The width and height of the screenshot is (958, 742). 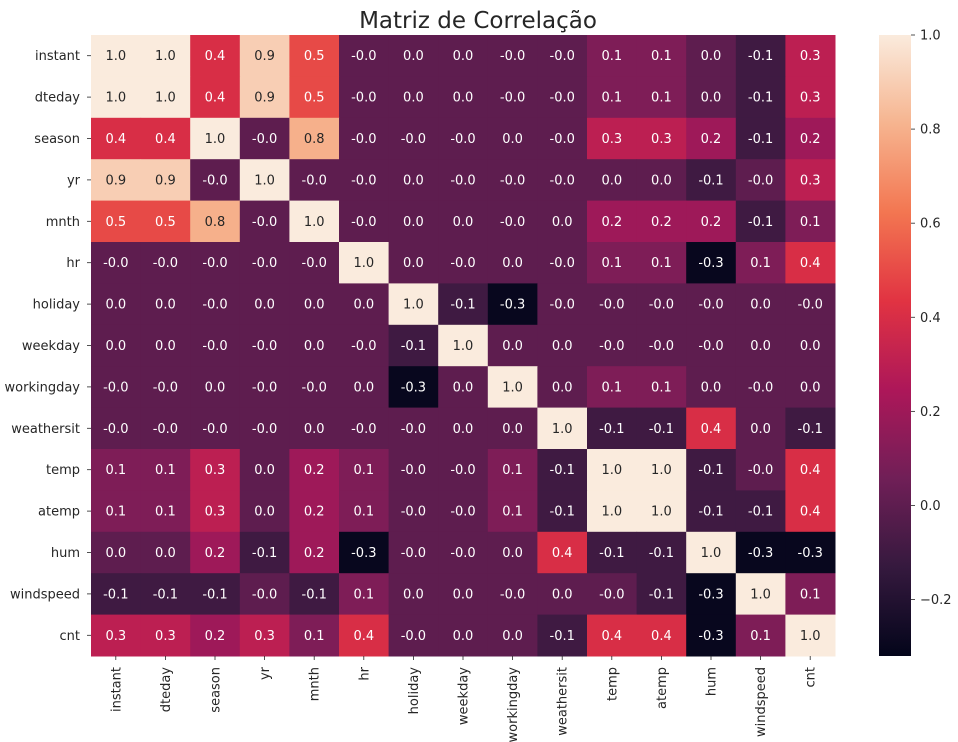 I want to click on heatmap-cell-season-yr, so click(x=264, y=138).